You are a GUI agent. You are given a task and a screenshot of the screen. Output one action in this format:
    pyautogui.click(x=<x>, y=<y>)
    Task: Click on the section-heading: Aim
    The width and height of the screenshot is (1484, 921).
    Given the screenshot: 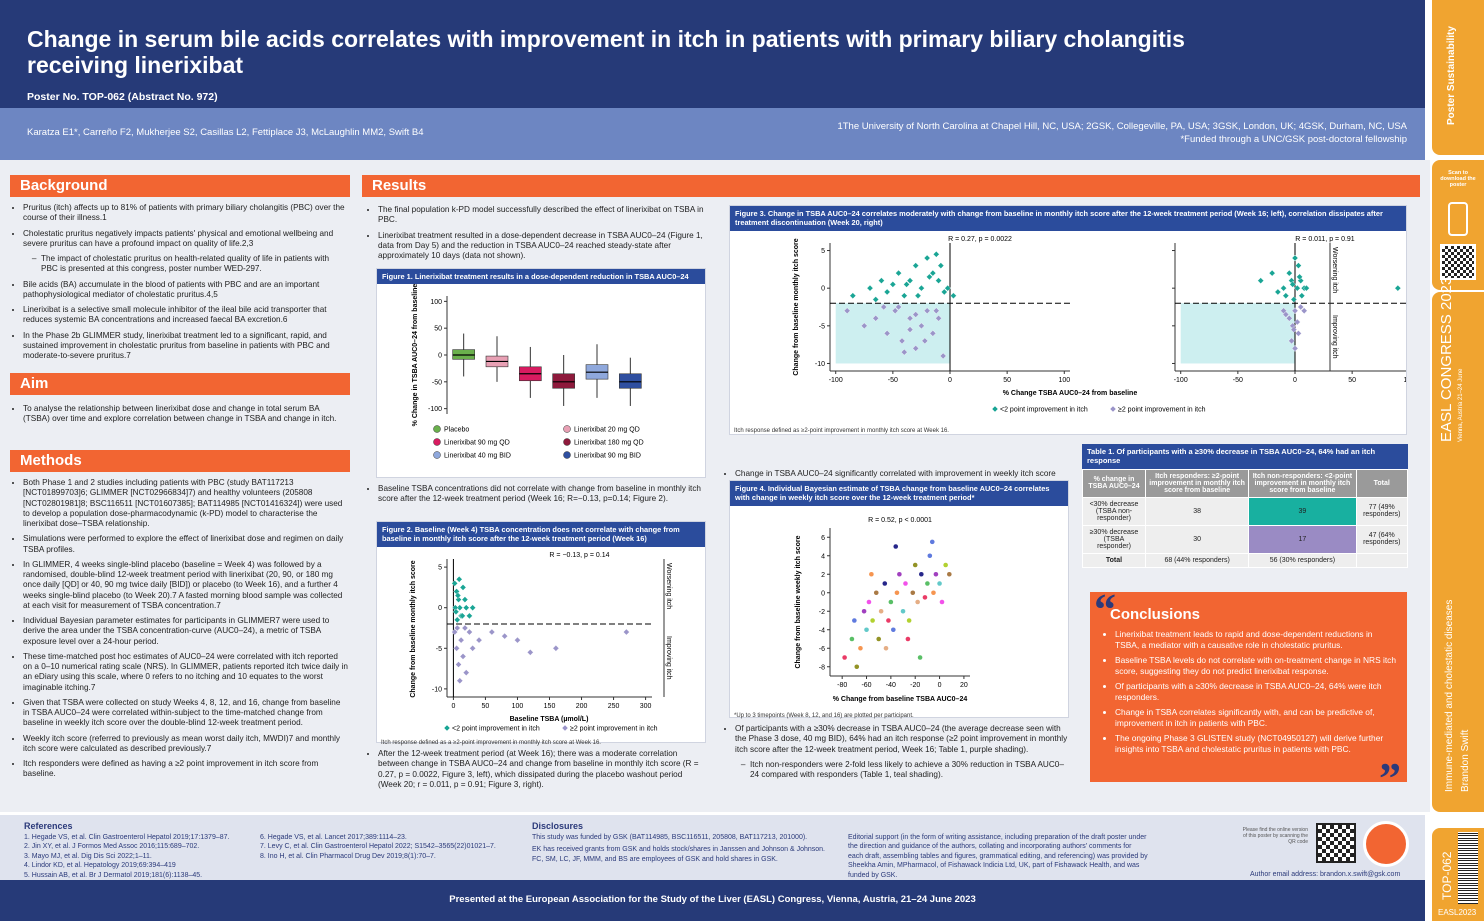 What is the action you would take?
    pyautogui.click(x=180, y=384)
    